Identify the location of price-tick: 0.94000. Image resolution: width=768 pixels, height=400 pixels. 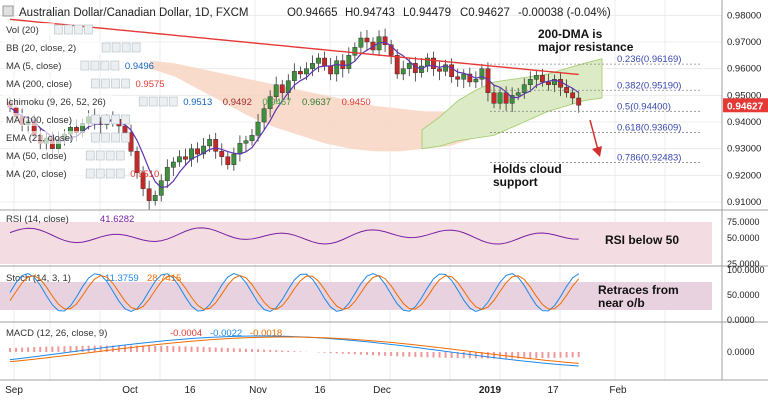
(744, 122).